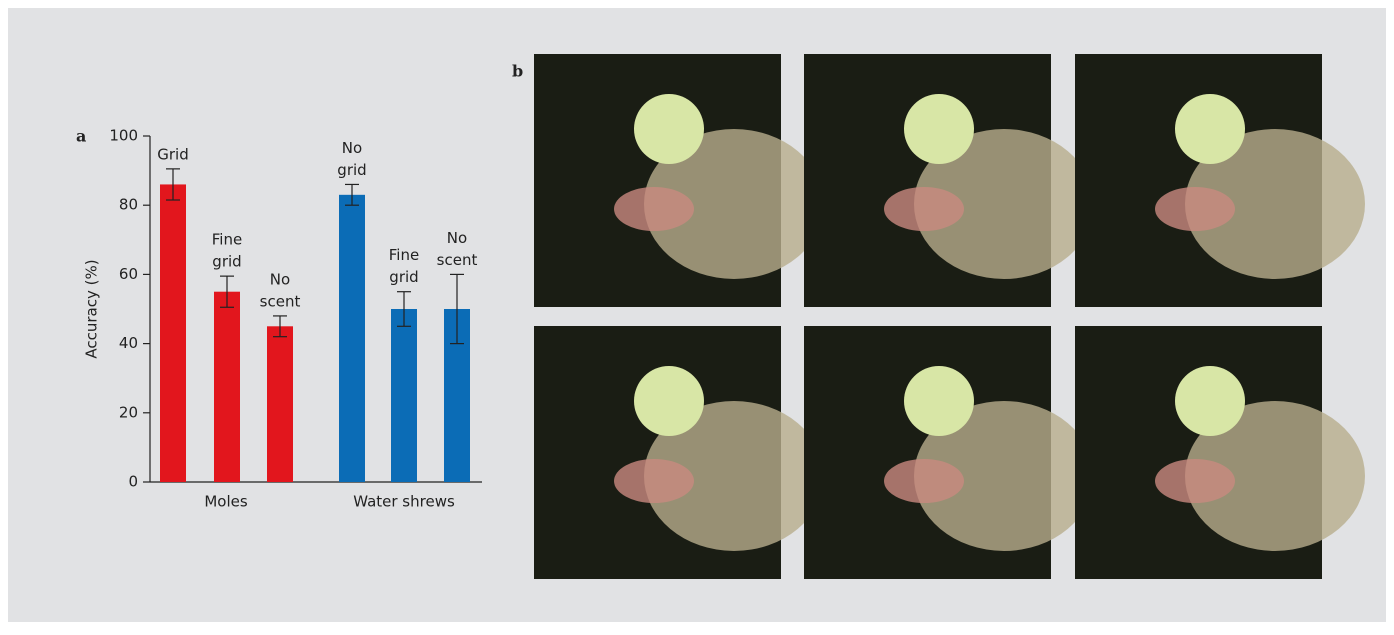 This screenshot has height=635, width=1394. I want to click on y-tick-label: 20, so click(128, 412).